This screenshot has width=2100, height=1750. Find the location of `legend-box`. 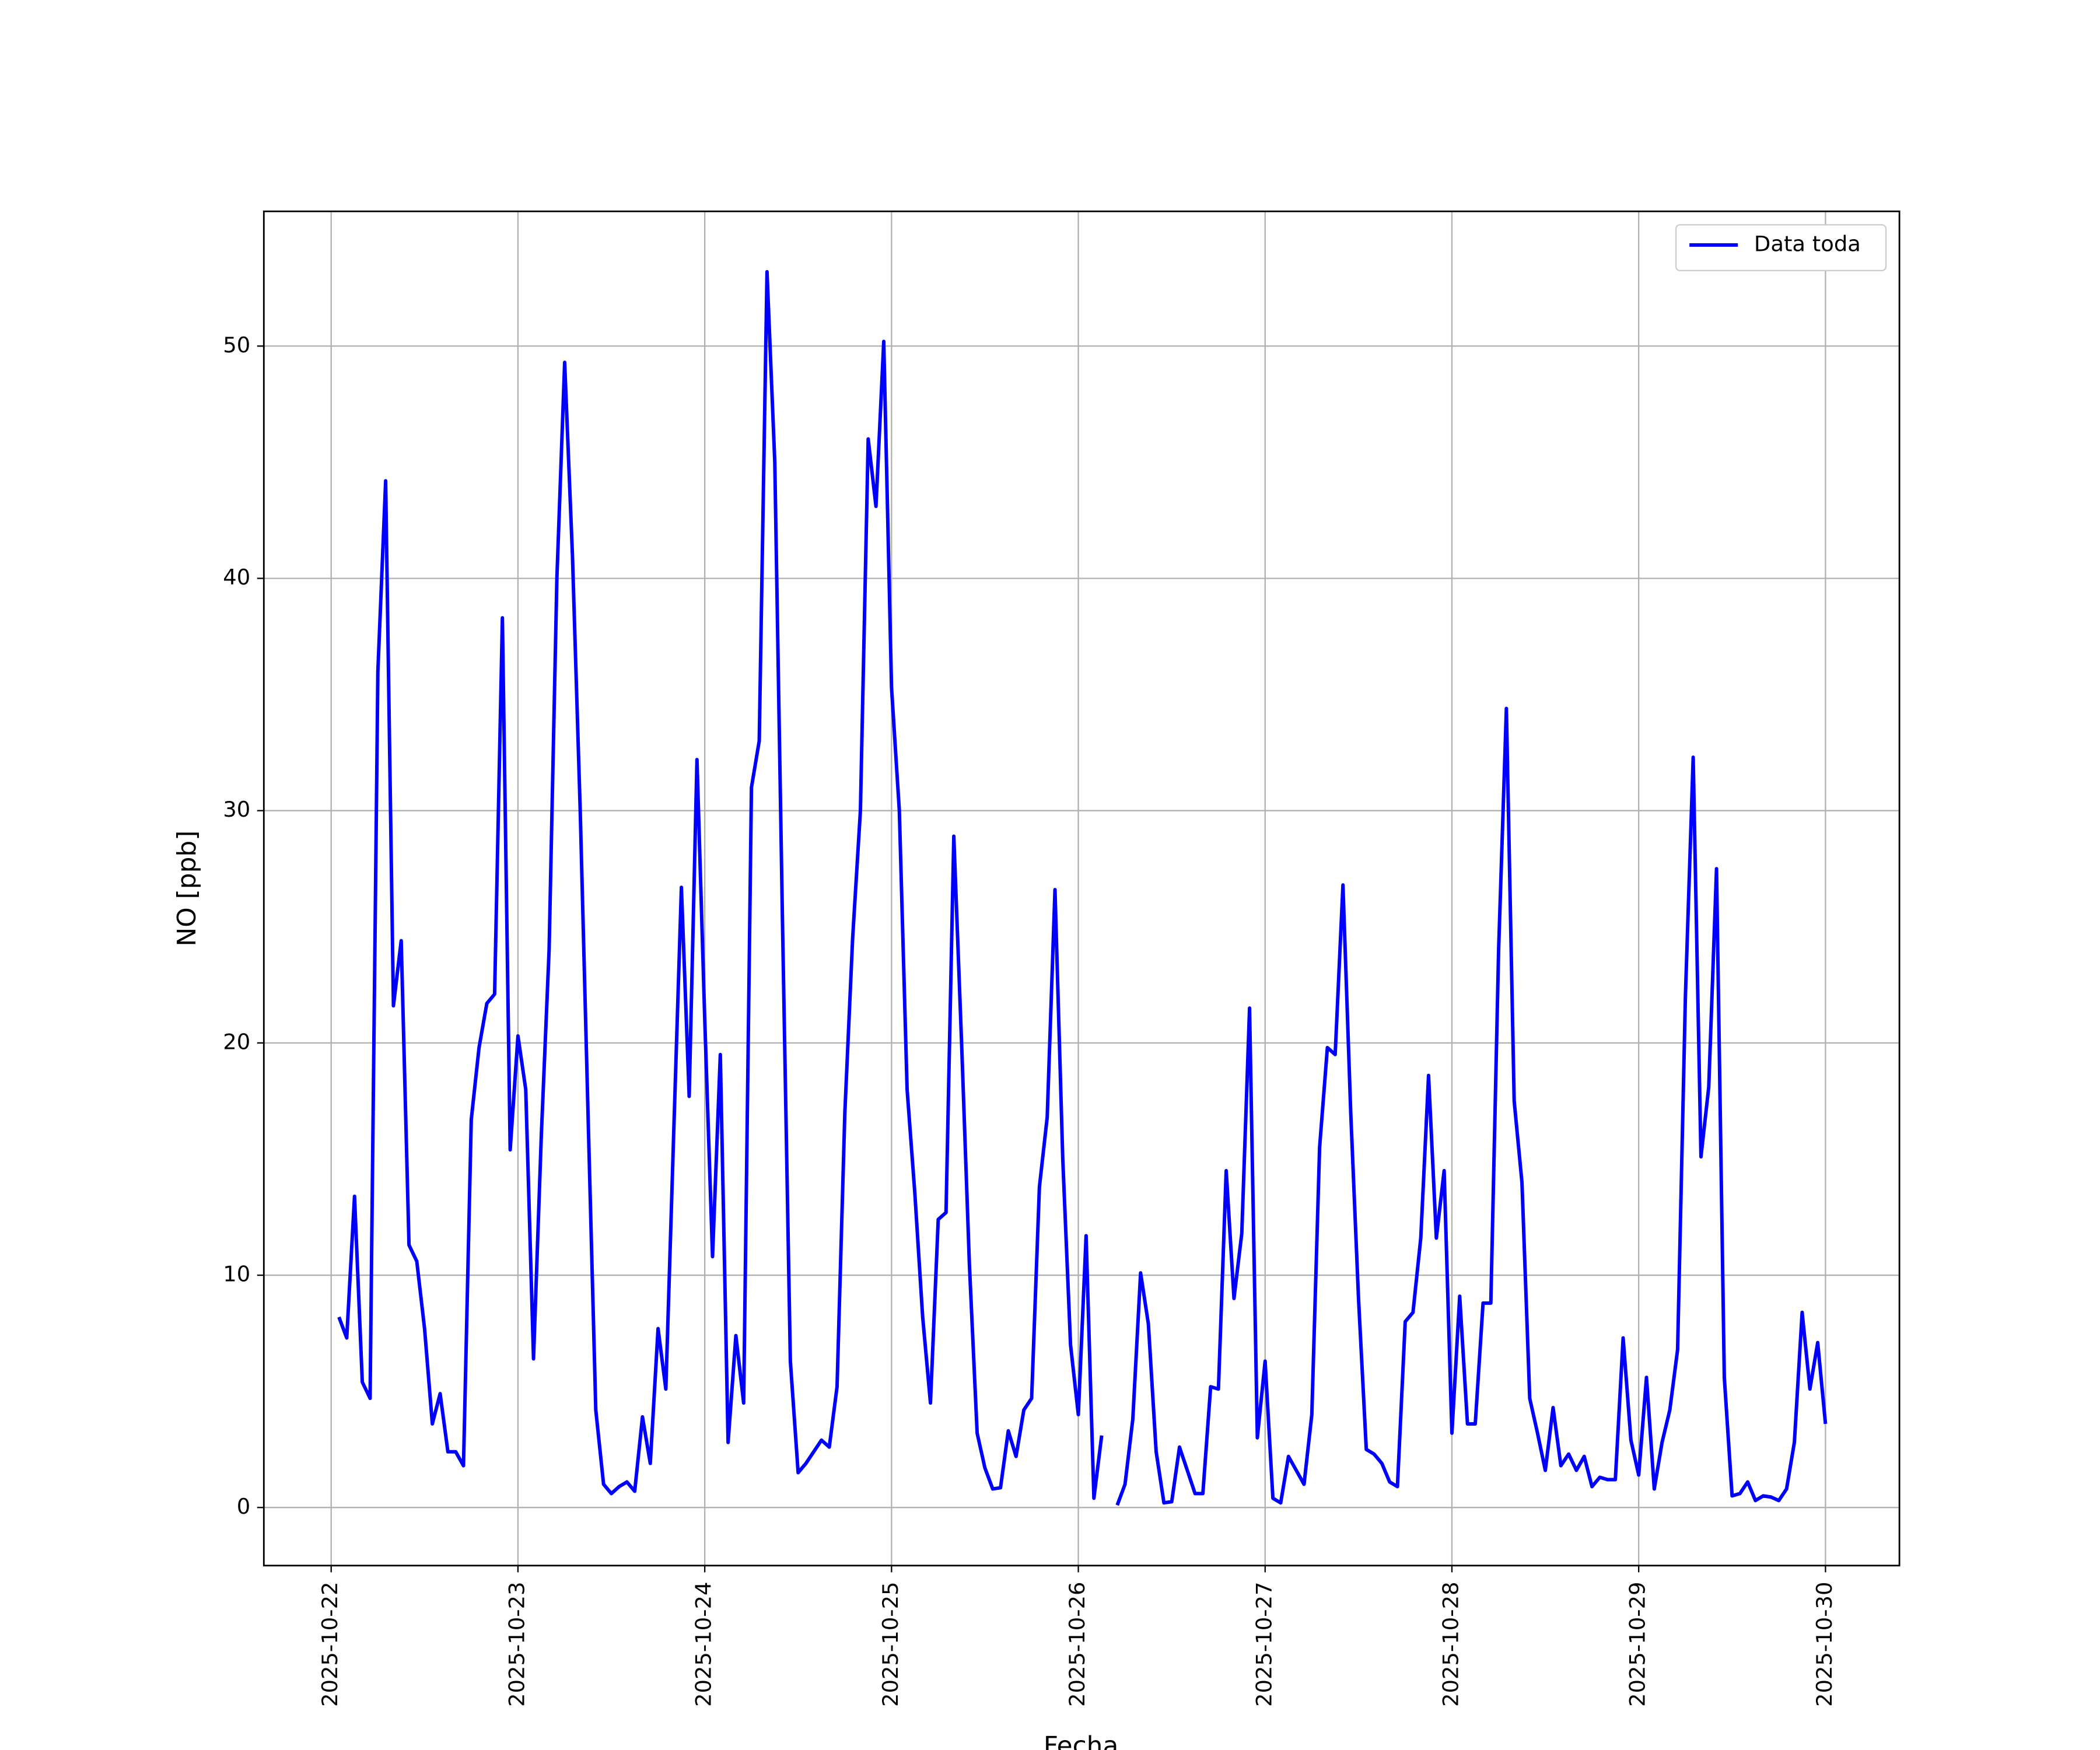

legend-box is located at coordinates (1781, 247).